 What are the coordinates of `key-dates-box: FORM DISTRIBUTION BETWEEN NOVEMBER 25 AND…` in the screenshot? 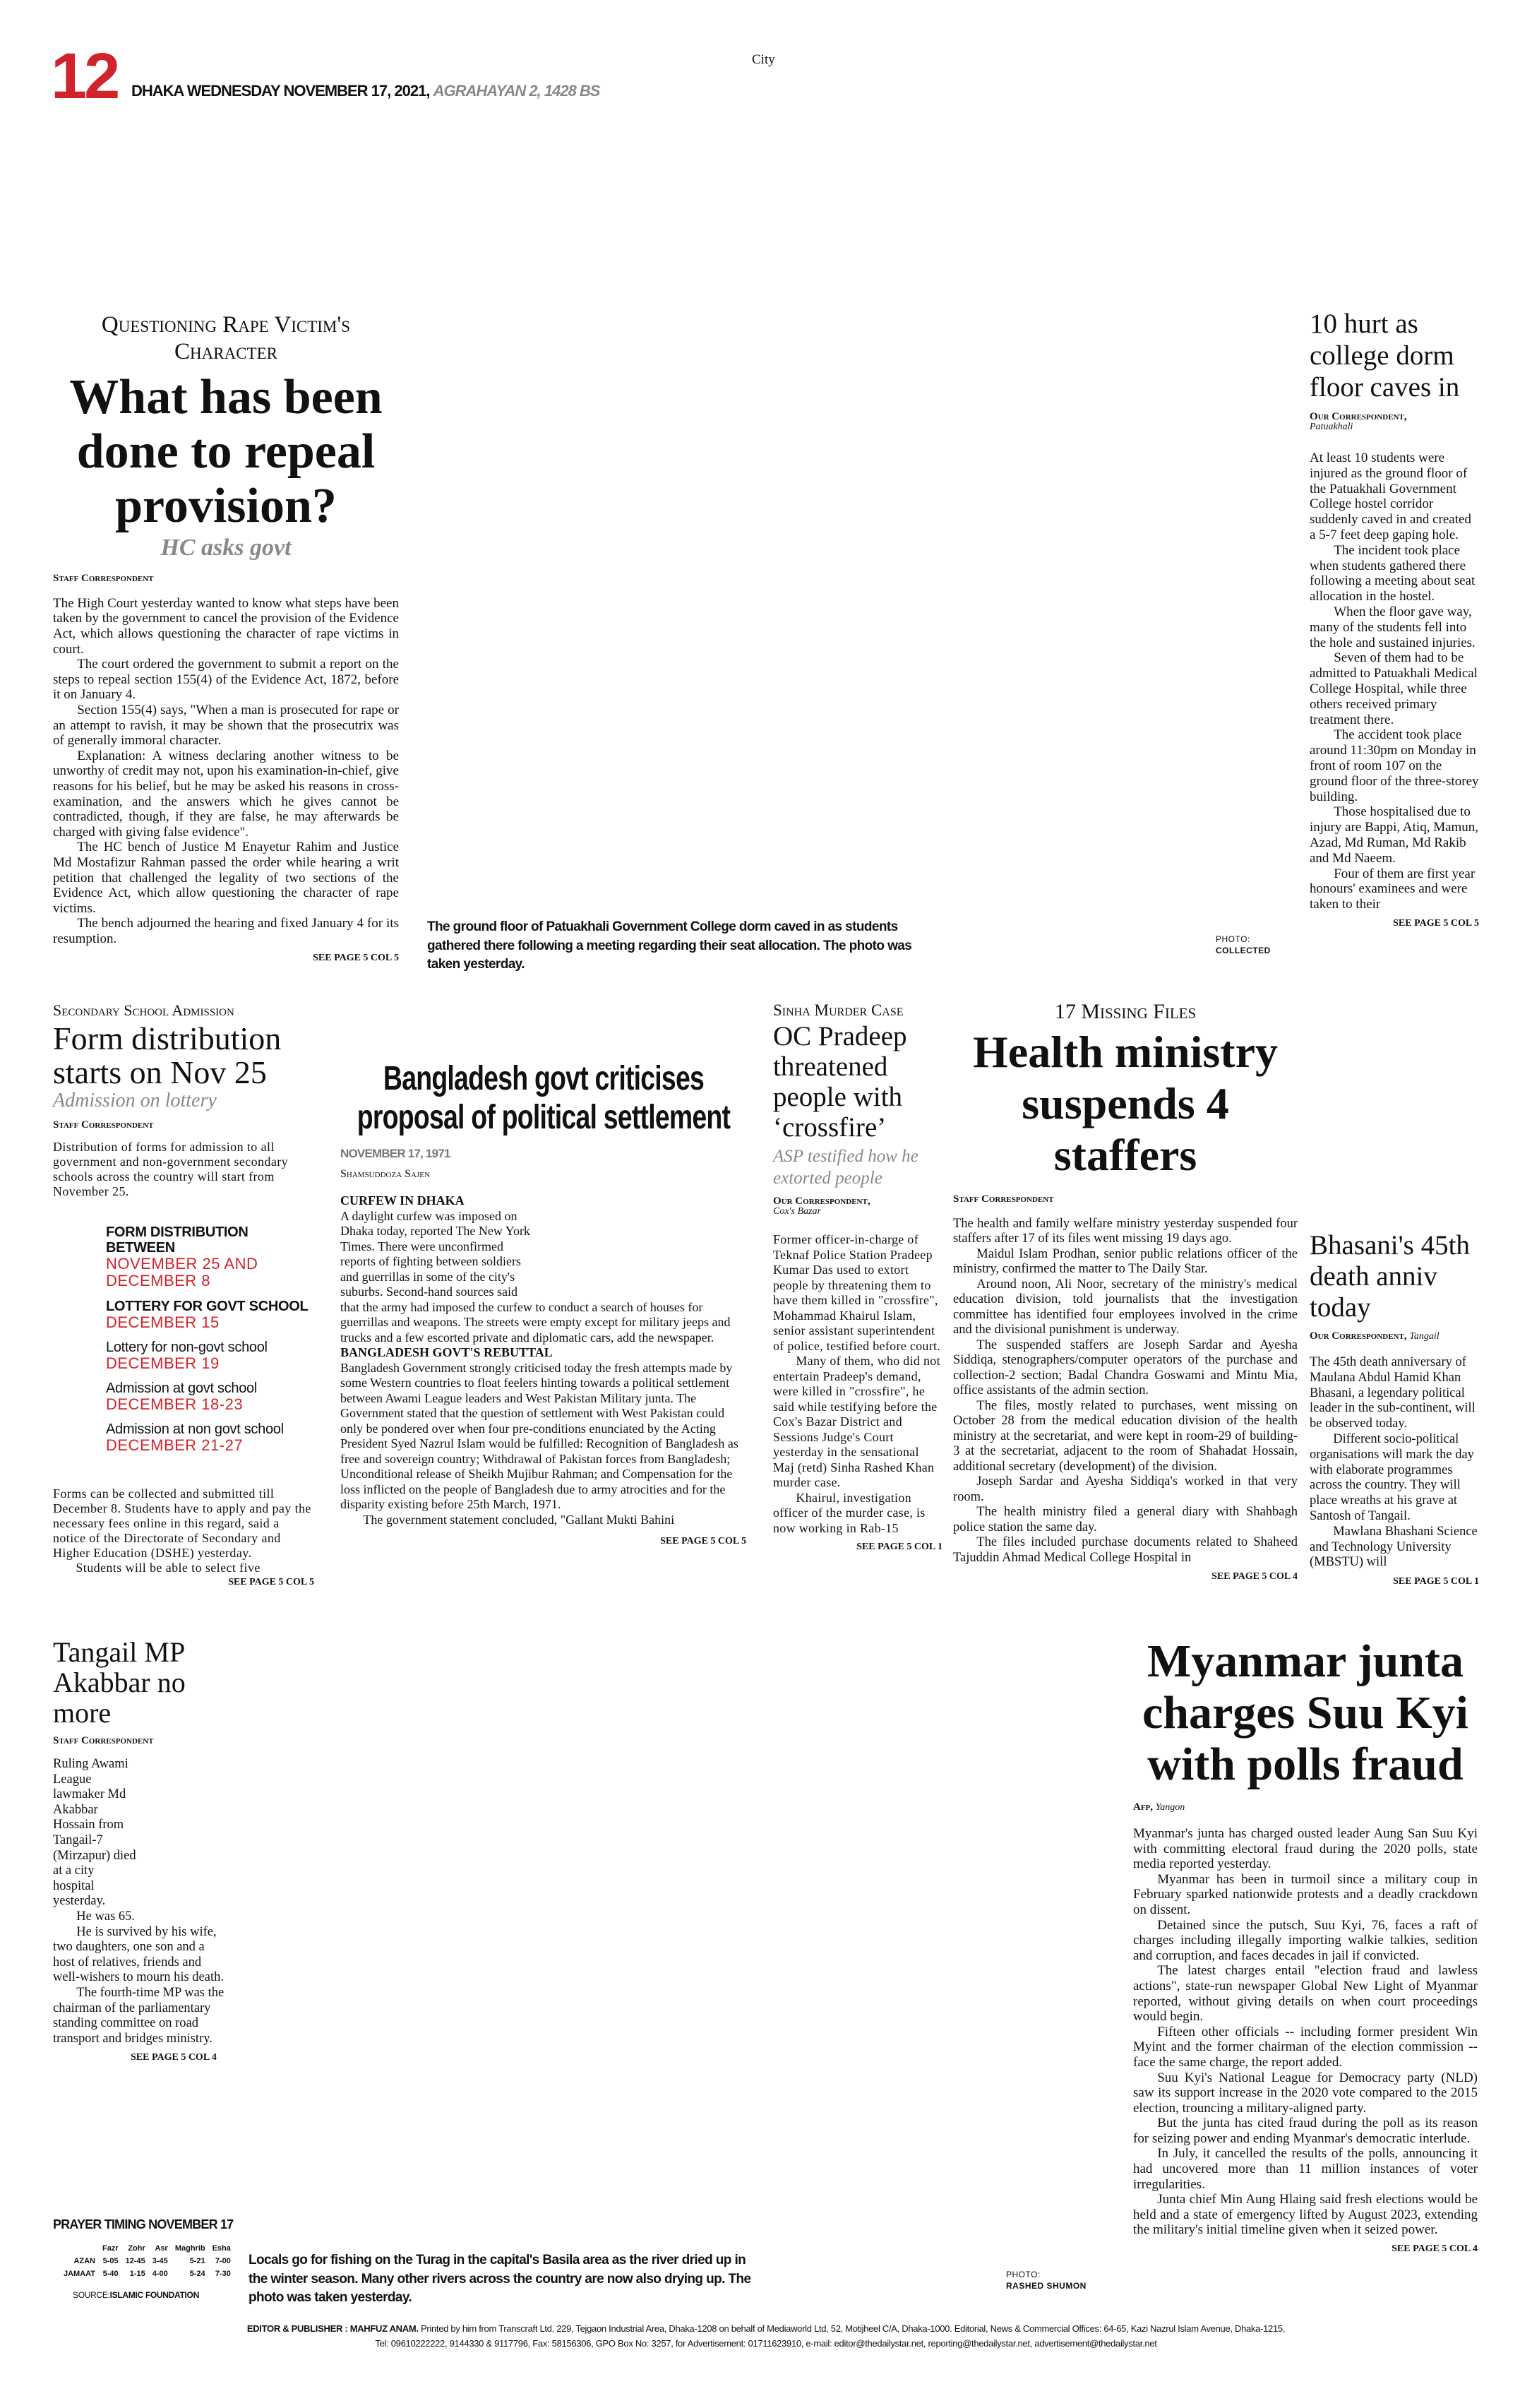 It's located at (210, 1339).